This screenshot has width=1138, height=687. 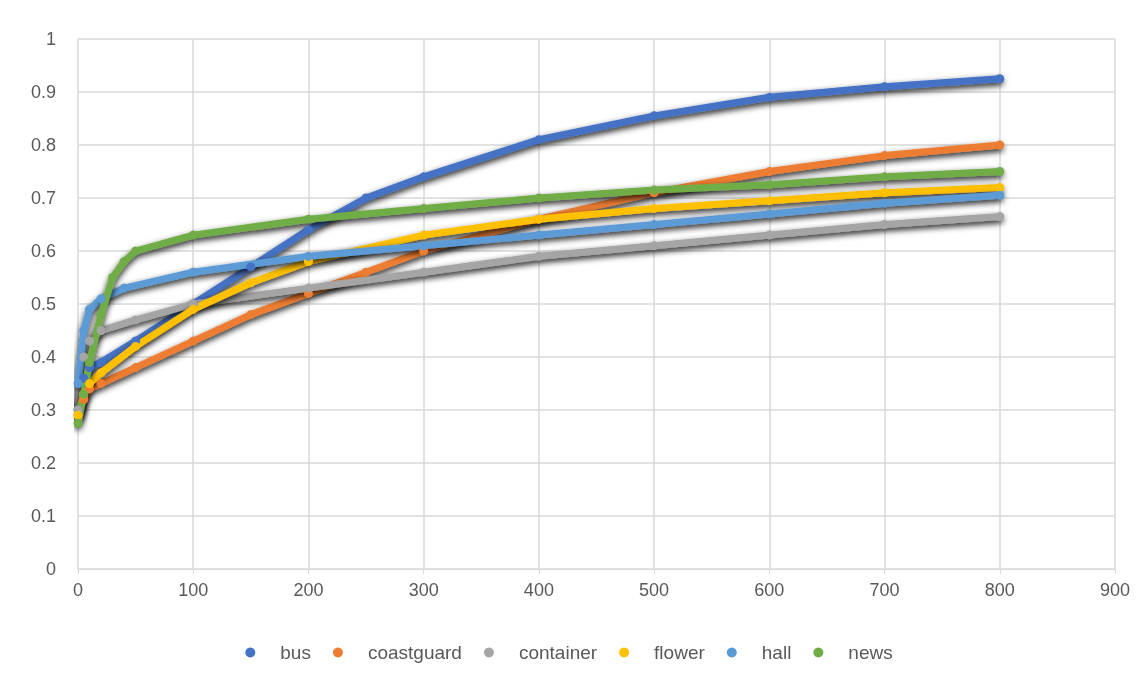 I want to click on y-tick-label: 0.6, so click(x=43, y=251).